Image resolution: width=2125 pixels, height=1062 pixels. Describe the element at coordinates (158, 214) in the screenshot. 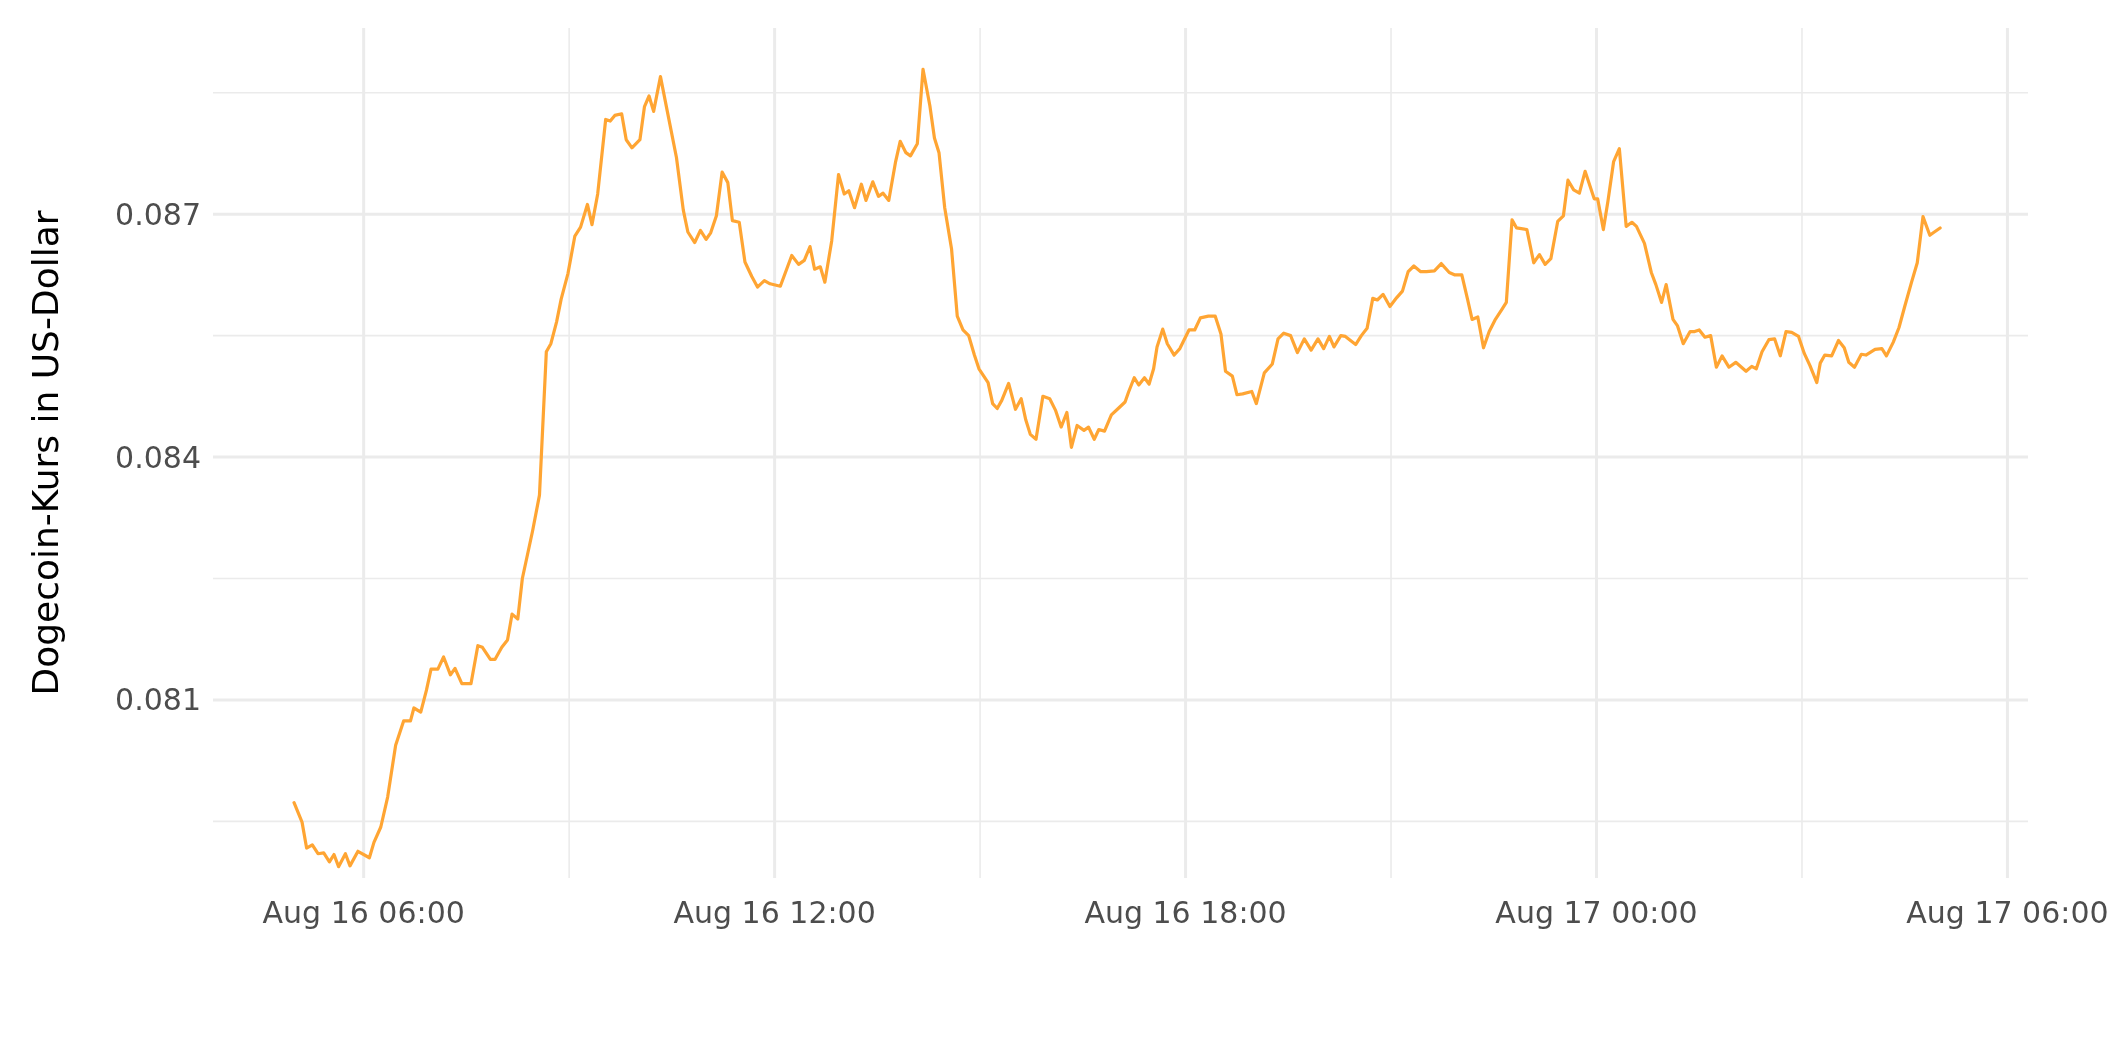

I see `y-tick-label: 0.087` at that location.